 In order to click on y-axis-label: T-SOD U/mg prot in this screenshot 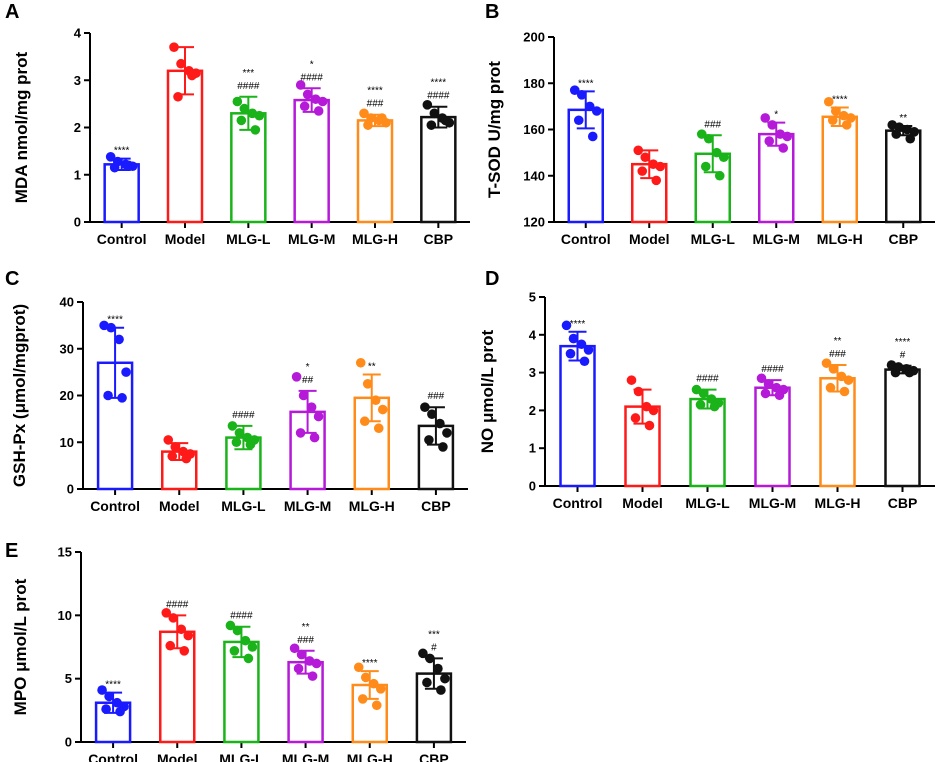, I will do `click(494, 129)`.